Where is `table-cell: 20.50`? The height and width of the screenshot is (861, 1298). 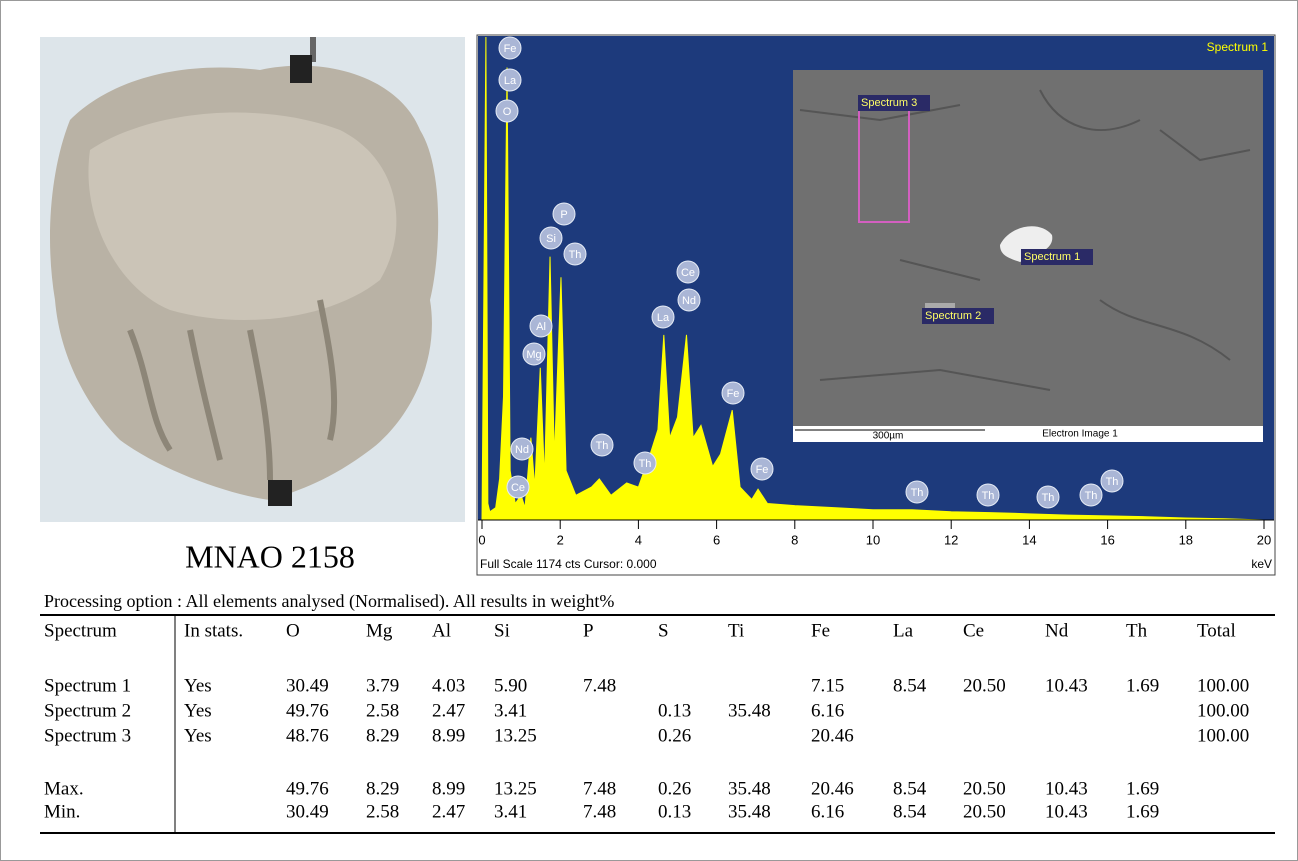
table-cell: 20.50 is located at coordinates (984, 811).